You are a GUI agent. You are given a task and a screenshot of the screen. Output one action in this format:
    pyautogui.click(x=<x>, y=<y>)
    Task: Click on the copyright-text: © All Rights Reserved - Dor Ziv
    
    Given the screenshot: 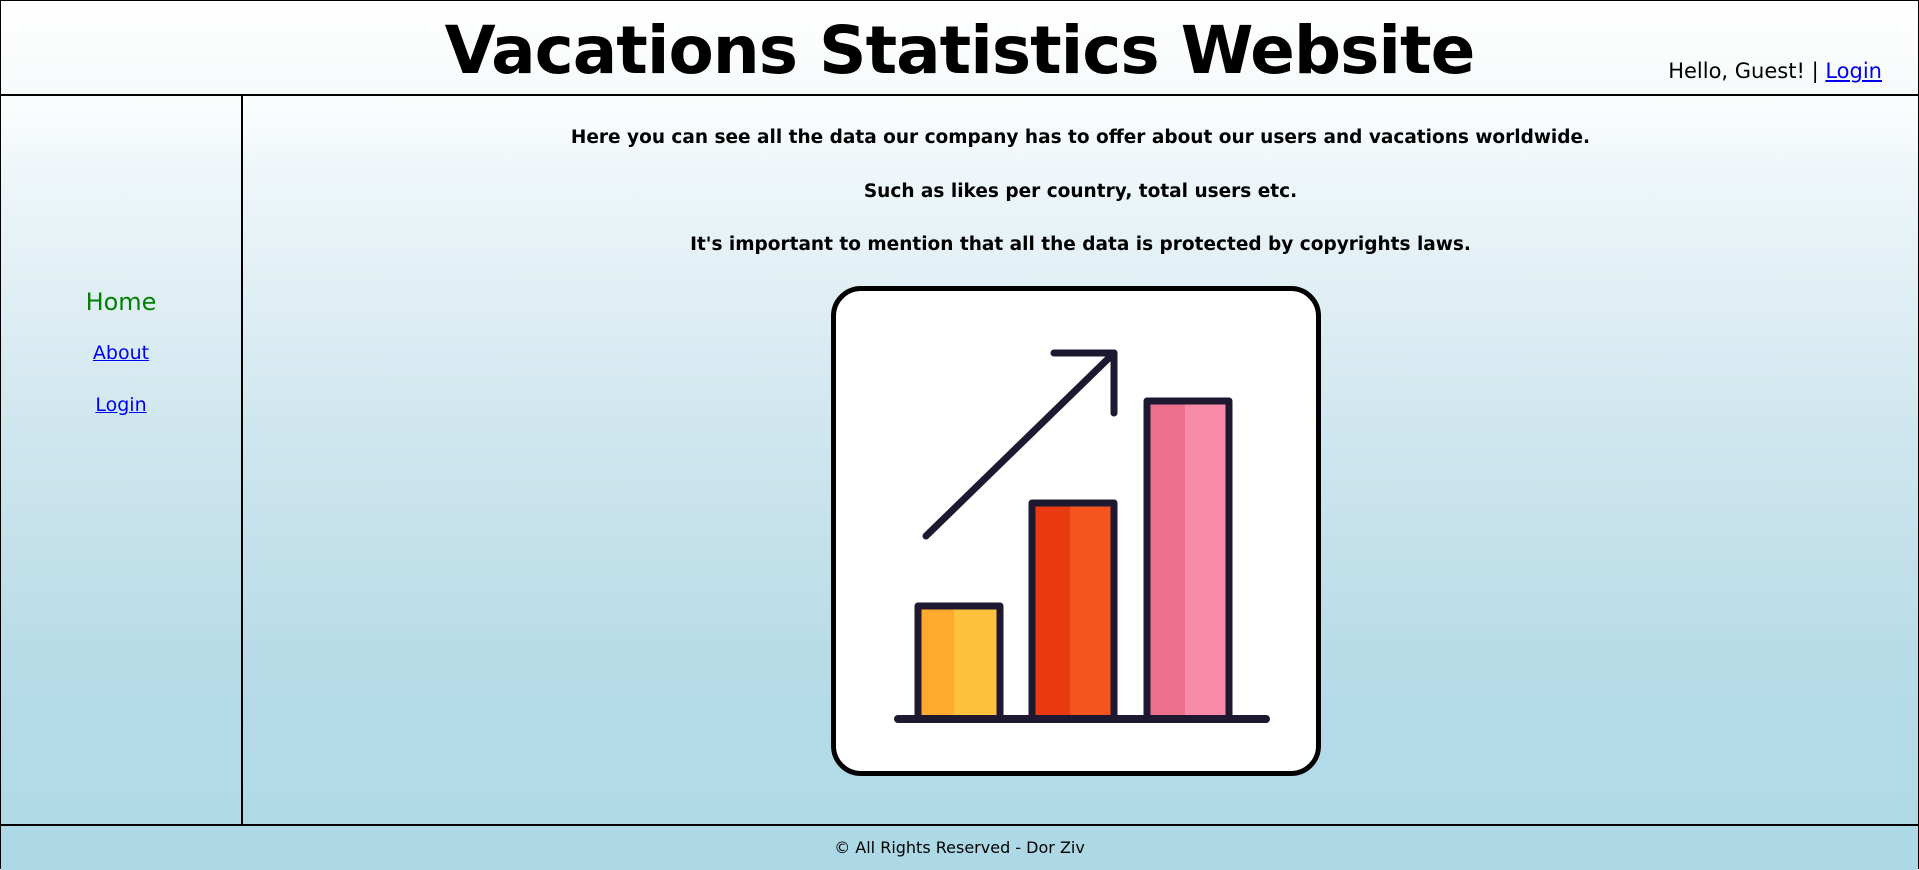 What is the action you would take?
    pyautogui.click(x=959, y=847)
    